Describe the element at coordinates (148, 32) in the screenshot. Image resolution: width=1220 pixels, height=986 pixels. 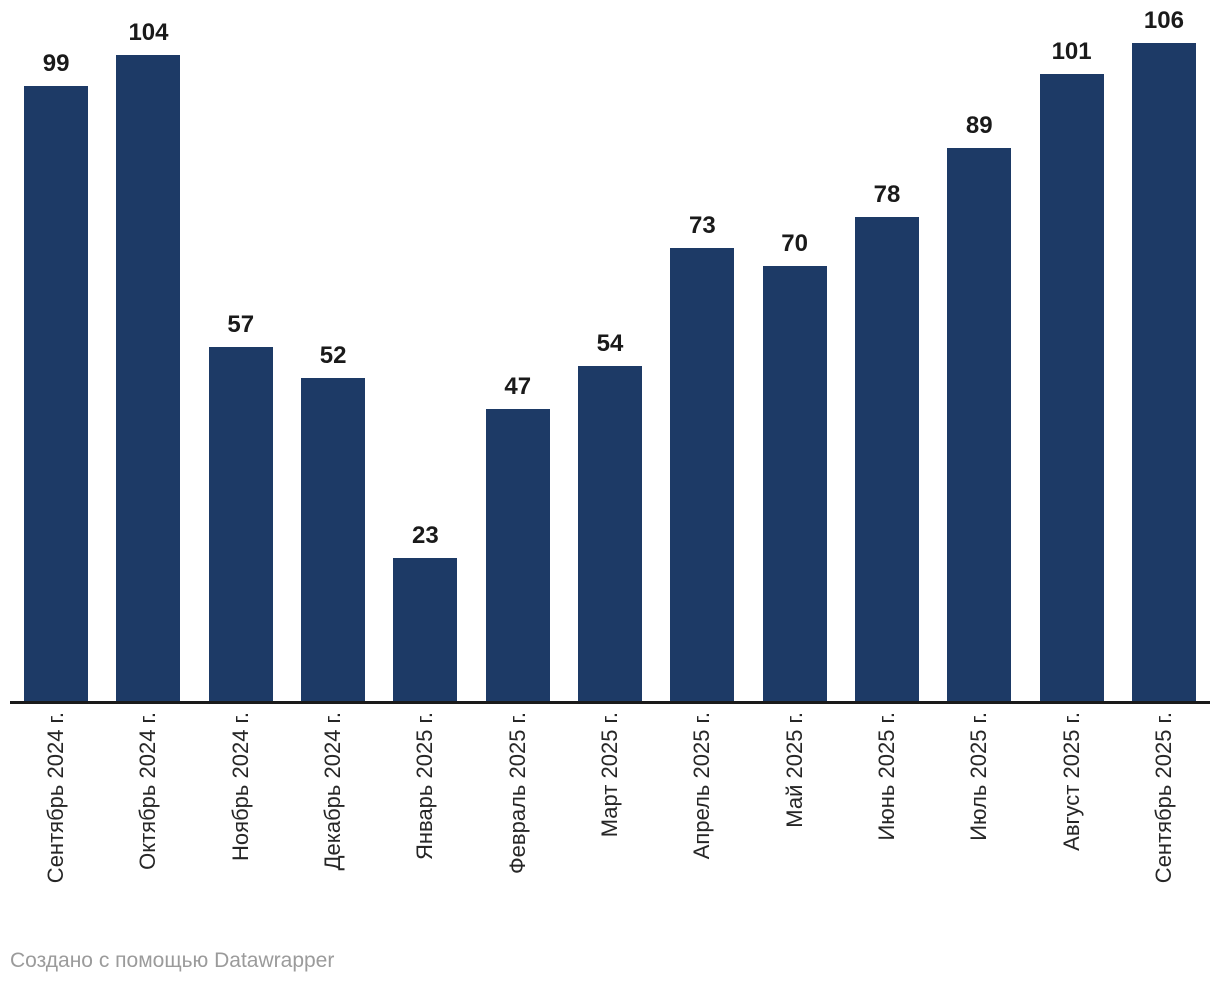
I see `bar-value-label: 104` at that location.